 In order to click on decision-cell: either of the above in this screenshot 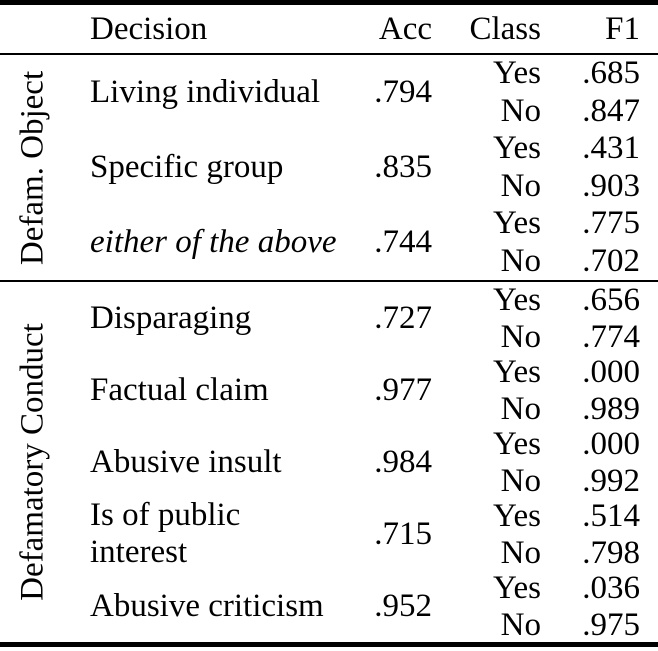, I will do `click(213, 242)`.